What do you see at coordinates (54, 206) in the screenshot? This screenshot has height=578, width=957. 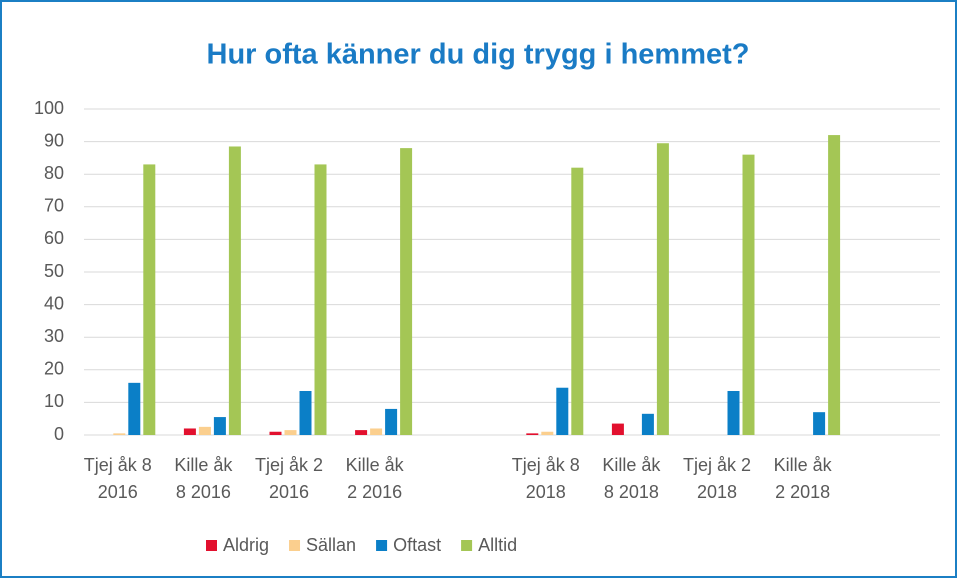 I see `y-tick-label: 70` at bounding box center [54, 206].